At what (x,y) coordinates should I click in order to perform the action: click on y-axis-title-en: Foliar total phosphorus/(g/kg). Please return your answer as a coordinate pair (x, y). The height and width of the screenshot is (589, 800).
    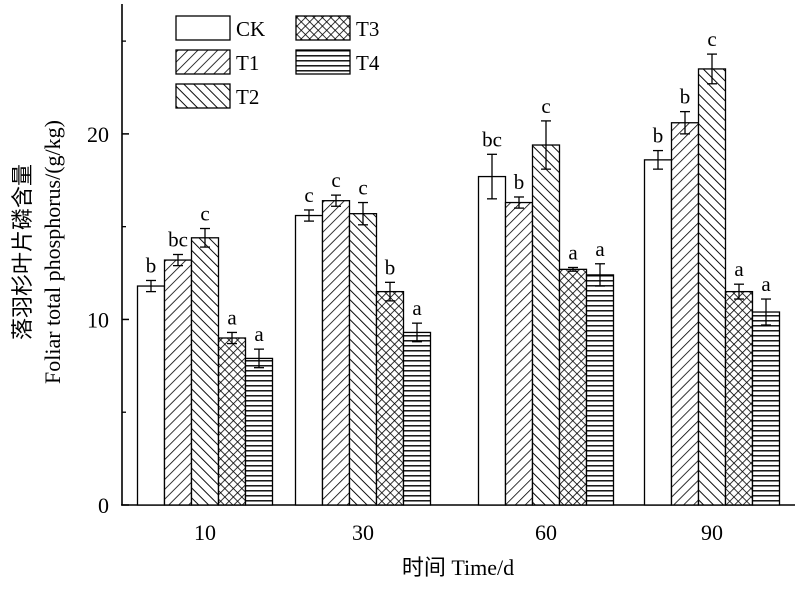
    Looking at the image, I should click on (52, 252).